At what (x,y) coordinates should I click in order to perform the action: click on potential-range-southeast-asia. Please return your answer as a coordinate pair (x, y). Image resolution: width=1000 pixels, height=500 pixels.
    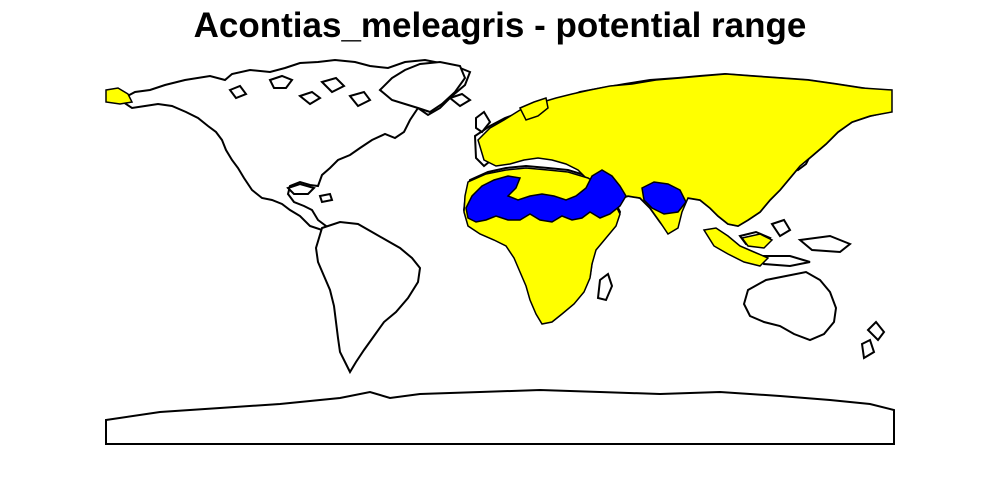
    Looking at the image, I should click on (738, 247).